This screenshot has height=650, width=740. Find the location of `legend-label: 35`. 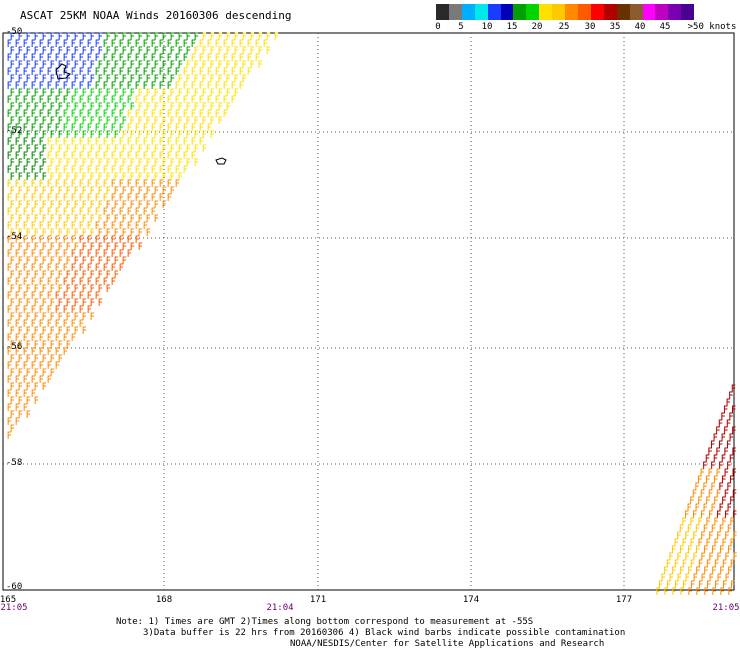

legend-label: 35 is located at coordinates (615, 27).